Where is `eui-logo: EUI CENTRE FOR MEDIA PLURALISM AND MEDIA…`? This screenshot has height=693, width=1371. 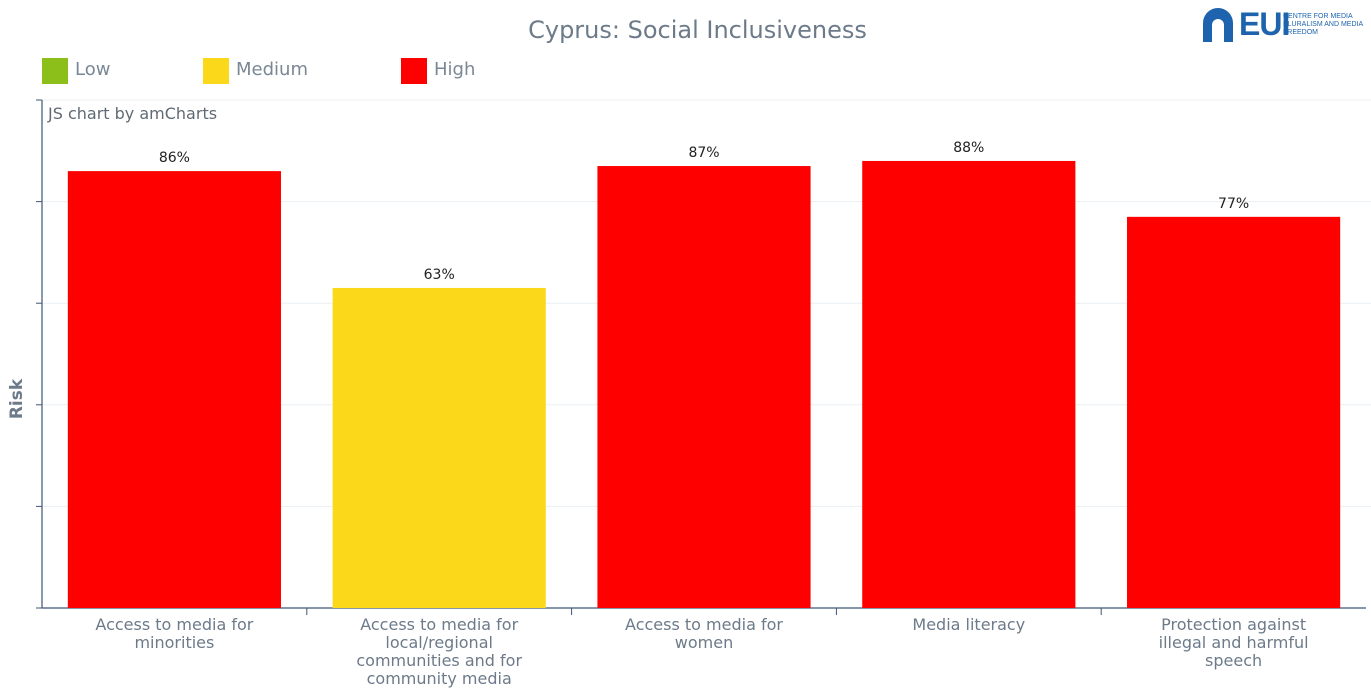
eui-logo: EUI CENTRE FOR MEDIA PLURALISM AND MEDIA… is located at coordinates (1287, 24).